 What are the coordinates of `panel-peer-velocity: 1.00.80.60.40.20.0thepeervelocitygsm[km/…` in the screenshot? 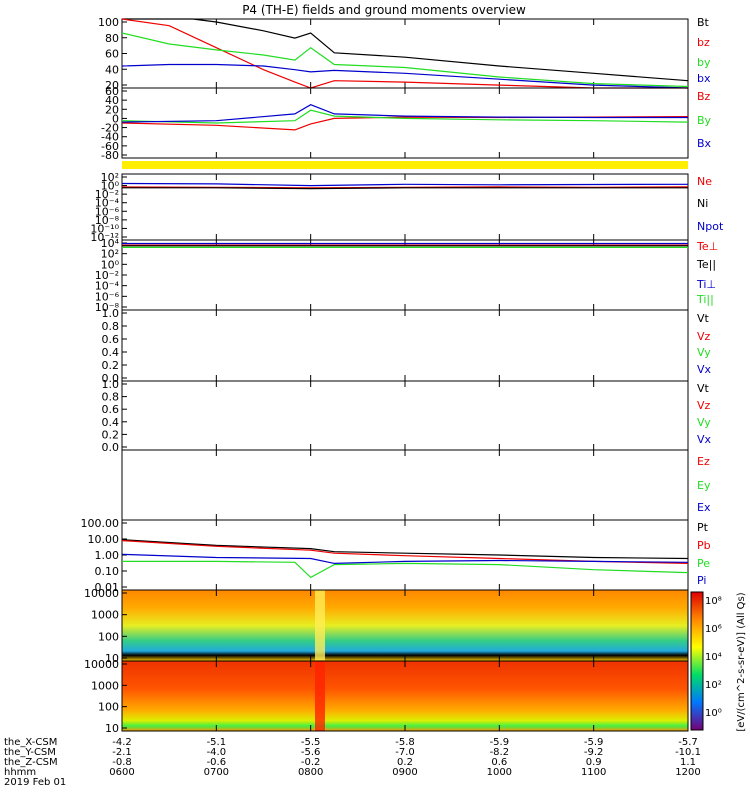 It's located at (407, 416).